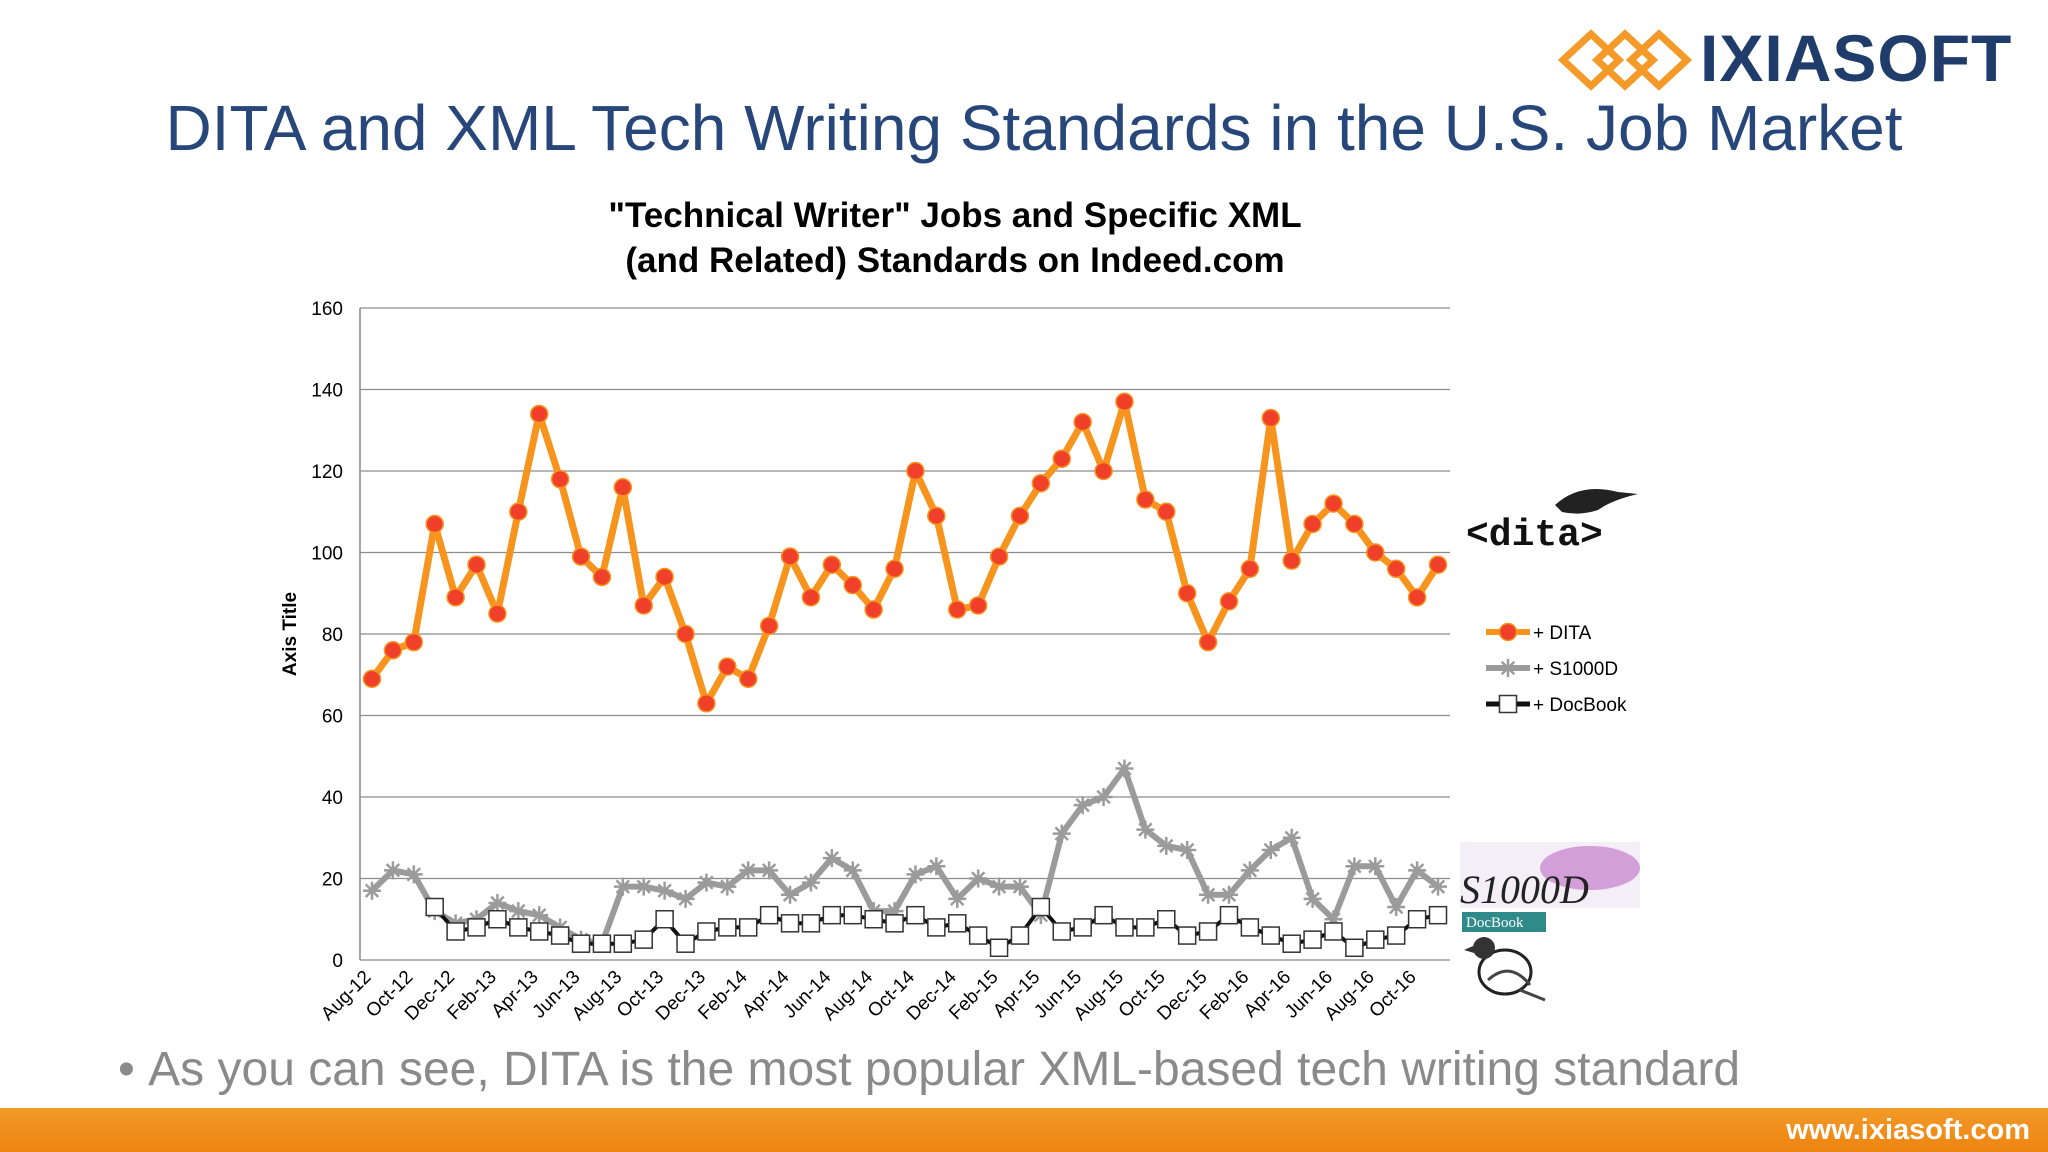  Describe the element at coordinates (1552, 669) in the screenshot. I see `legend-item: + S1000D` at that location.